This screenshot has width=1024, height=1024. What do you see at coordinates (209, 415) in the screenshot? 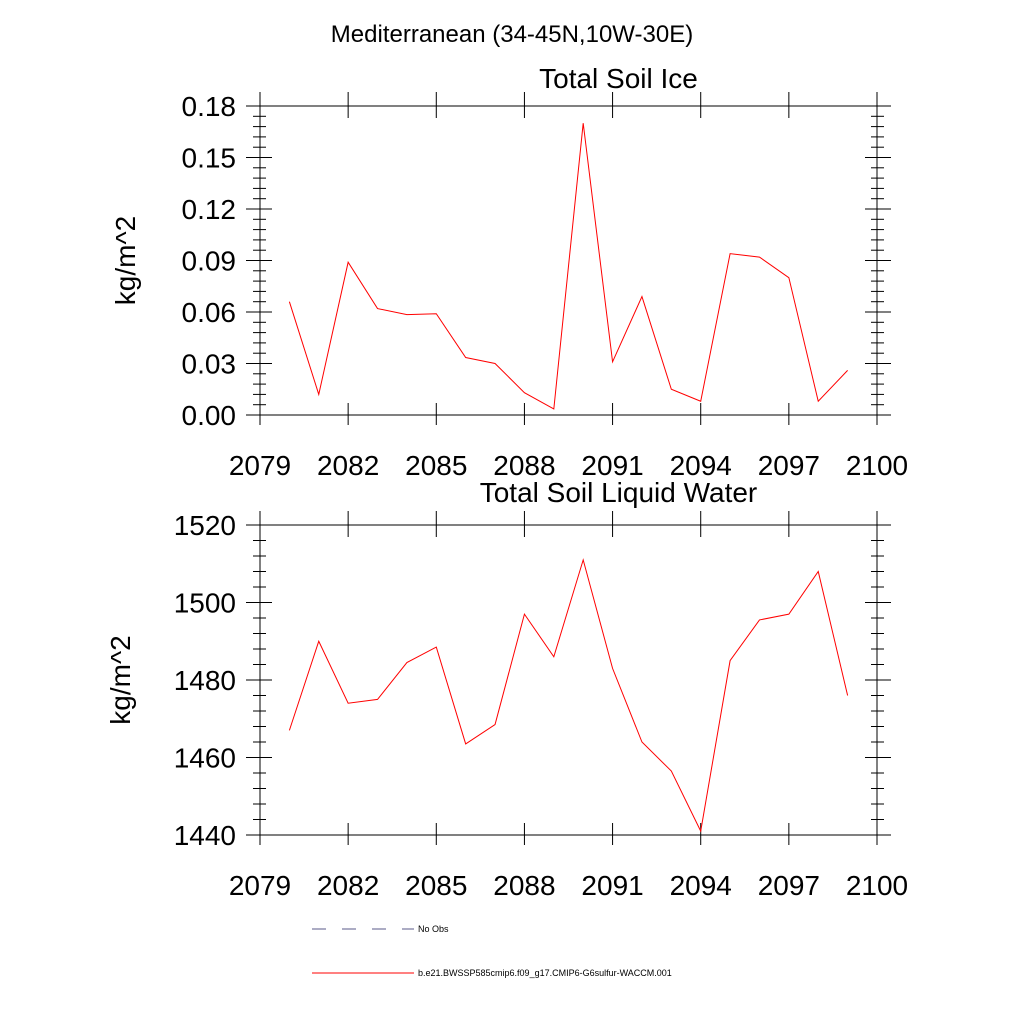
I see `y-tick-label: 0.00` at bounding box center [209, 415].